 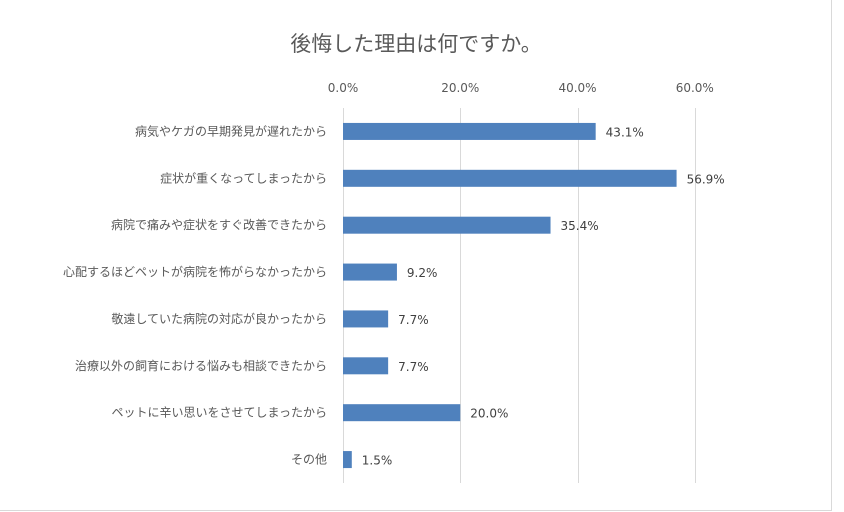 I want to click on x-tick-label: 40.0%, so click(x=577, y=88).